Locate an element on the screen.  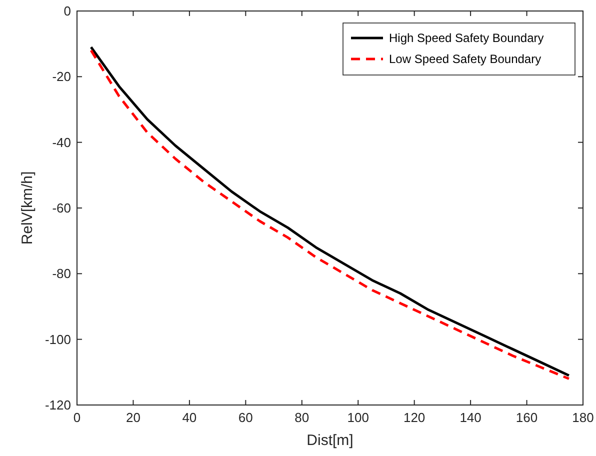
y-tick-label: -80 is located at coordinates (61, 274).